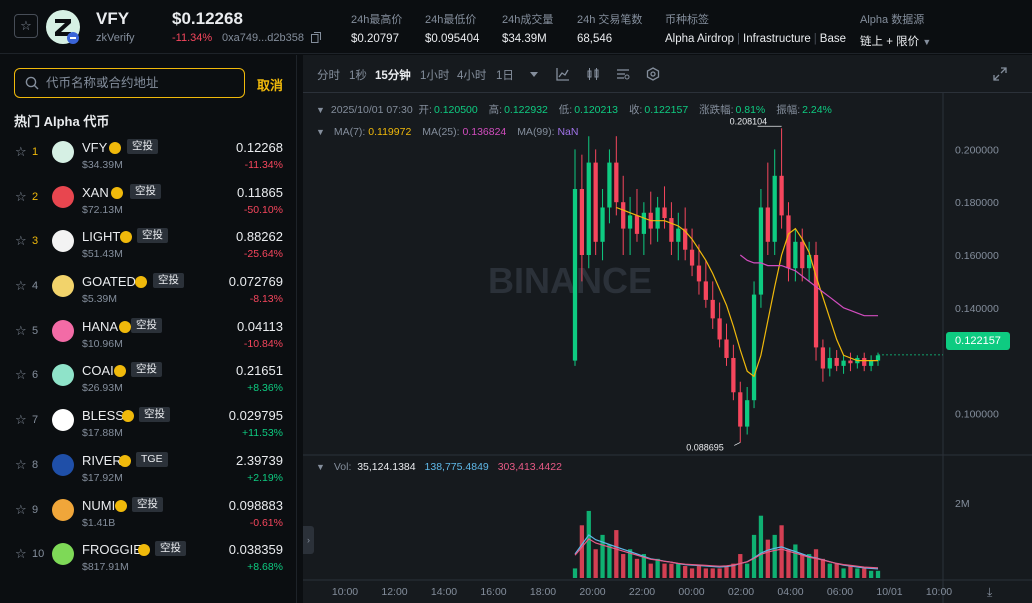 The width and height of the screenshot is (1032, 603). What do you see at coordinates (148, 380) in the screenshot?
I see `token-row: ☆ 6 COAI 空投 $26.93M 0.21651 +8.36%` at bounding box center [148, 380].